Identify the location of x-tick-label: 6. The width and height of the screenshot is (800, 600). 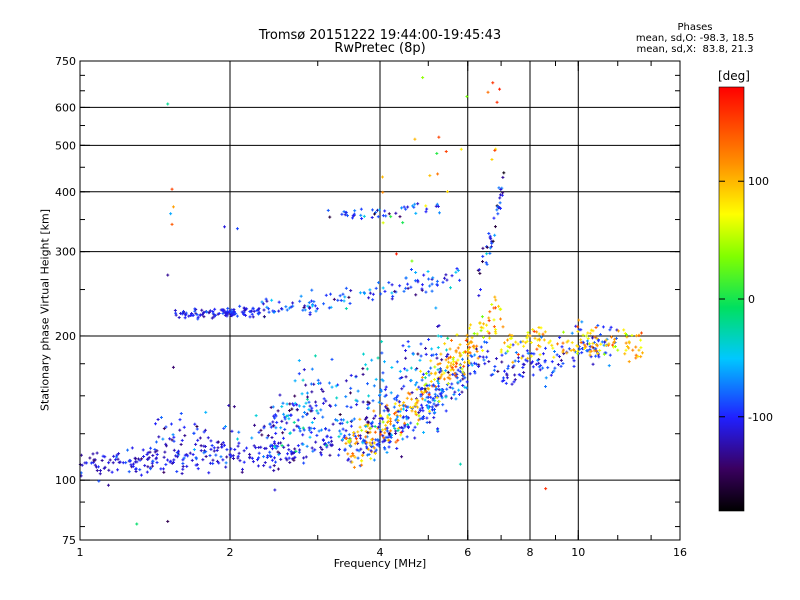
(467, 552).